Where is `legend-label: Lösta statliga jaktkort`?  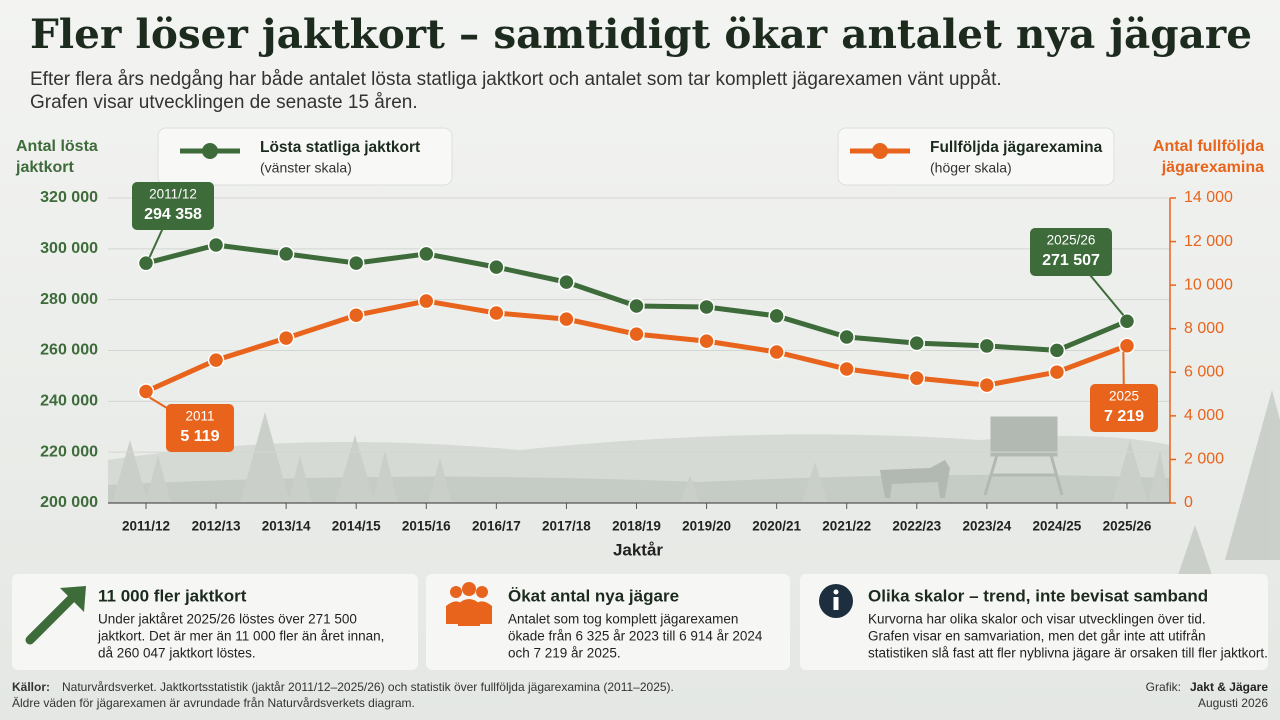
legend-label: Lösta statliga jaktkort is located at coordinates (340, 147).